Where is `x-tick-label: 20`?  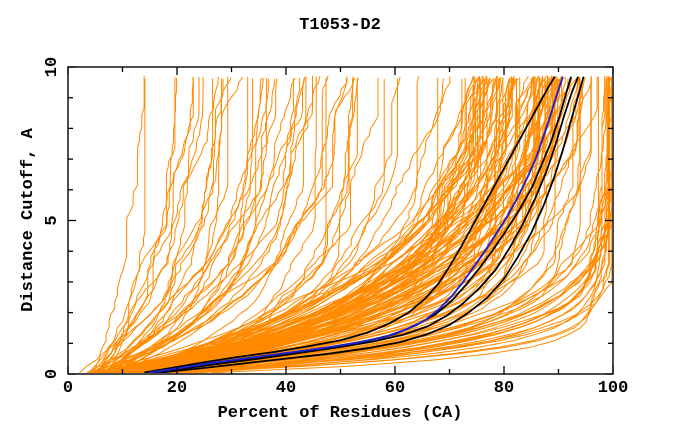 x-tick-label: 20 is located at coordinates (177, 388).